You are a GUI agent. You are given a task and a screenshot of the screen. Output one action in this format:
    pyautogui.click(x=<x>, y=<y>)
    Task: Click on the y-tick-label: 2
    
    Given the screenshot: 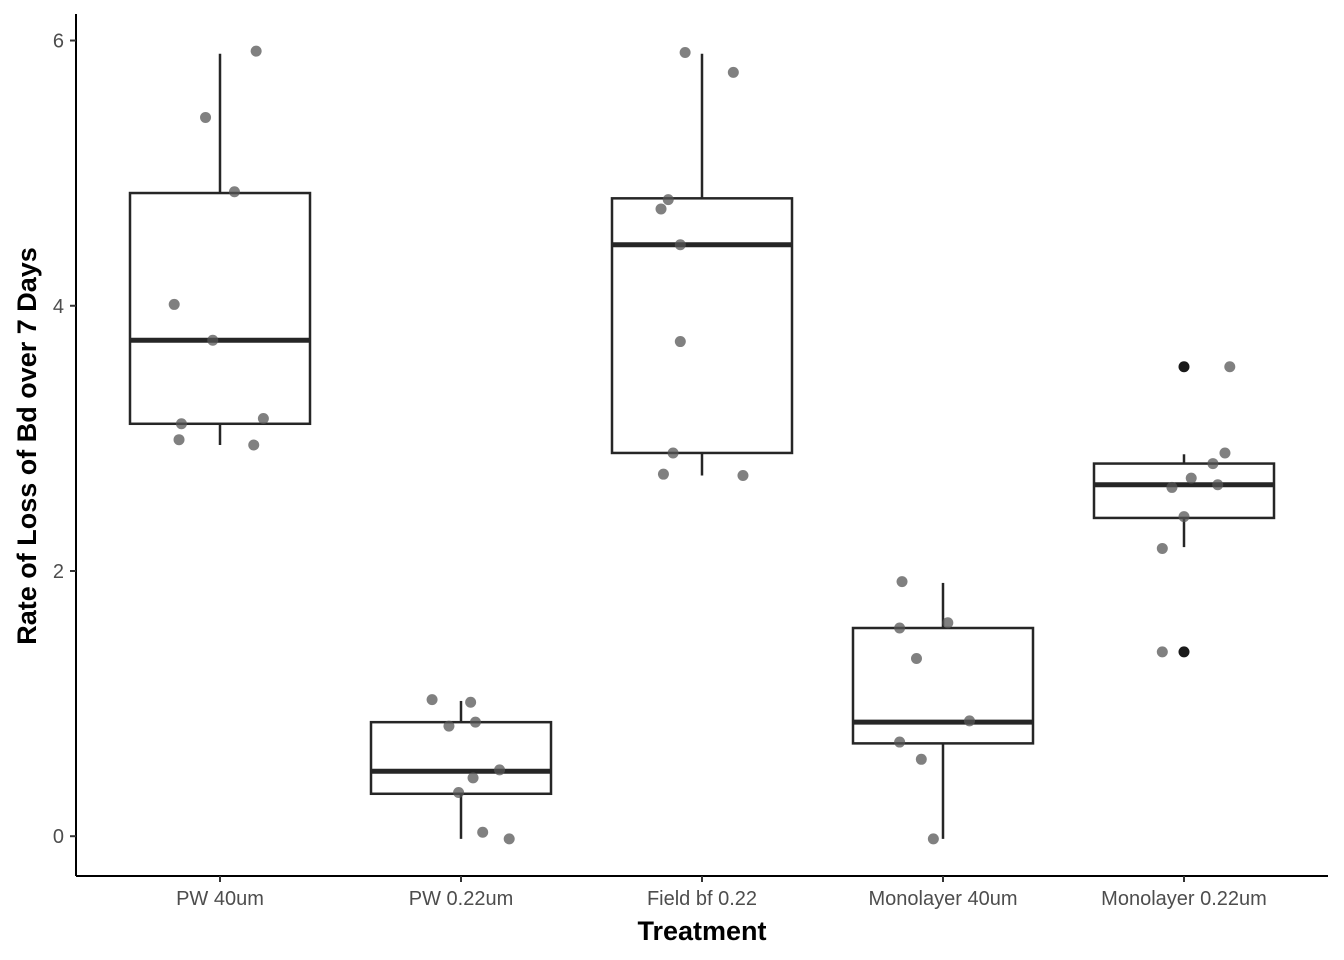 What is the action you would take?
    pyautogui.click(x=58, y=572)
    